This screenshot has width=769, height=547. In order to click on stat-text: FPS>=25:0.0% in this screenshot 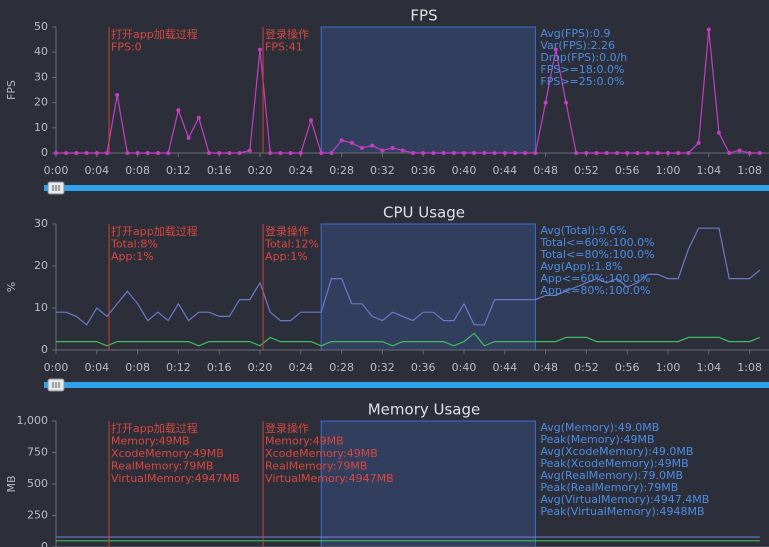, I will do `click(582, 81)`.